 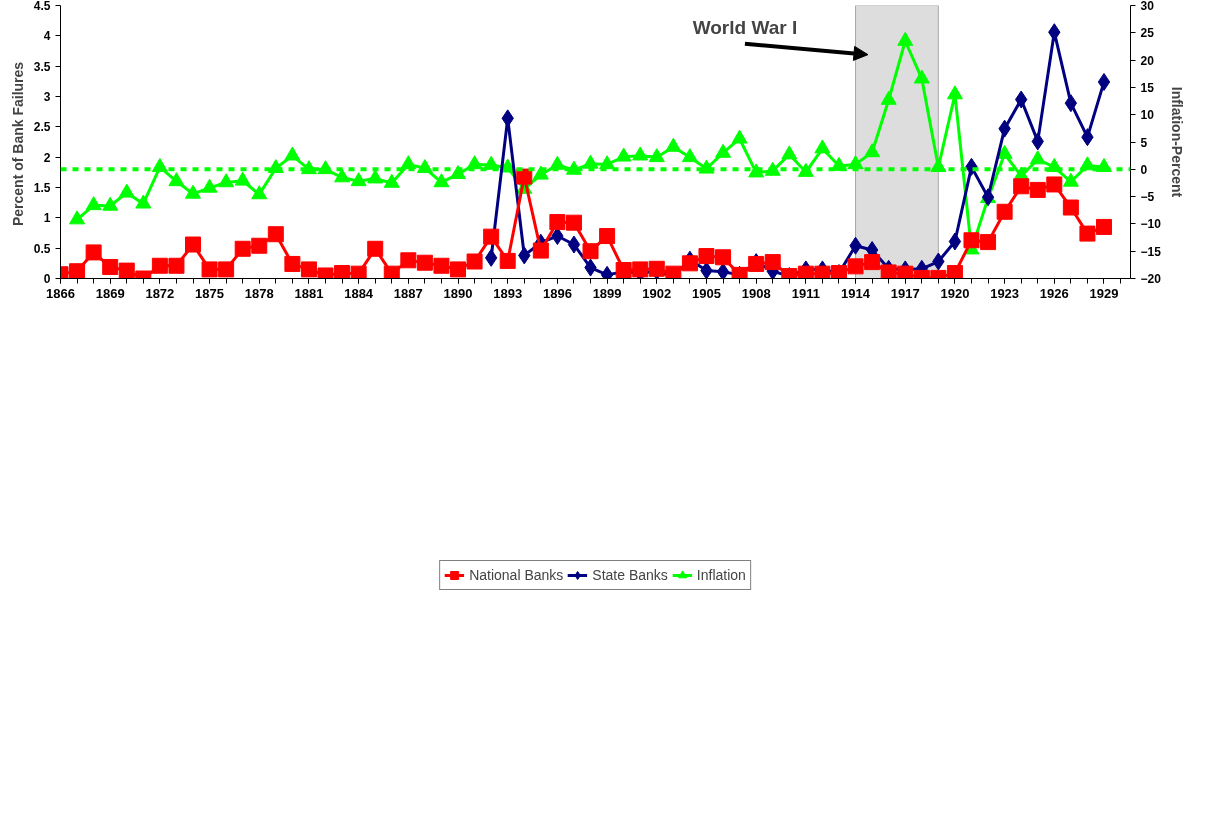 I want to click on y2-tick-label: −15, so click(x=1151, y=251).